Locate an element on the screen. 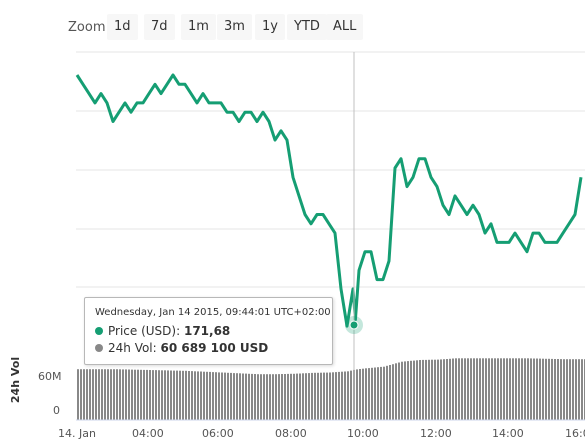 Image resolution: width=585 pixels, height=447 pixels. volume-bars is located at coordinates (331, 389).